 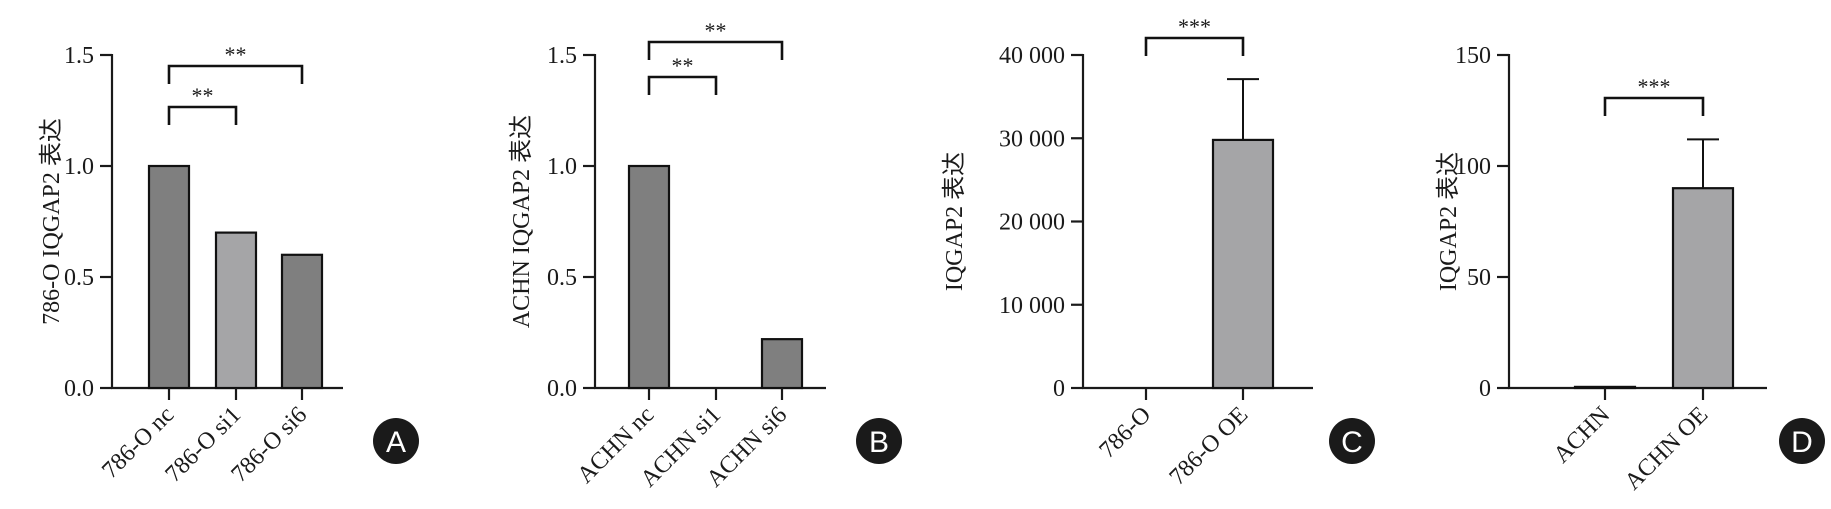 I want to click on x-tick-label: ACHN, so click(x=1582, y=435).